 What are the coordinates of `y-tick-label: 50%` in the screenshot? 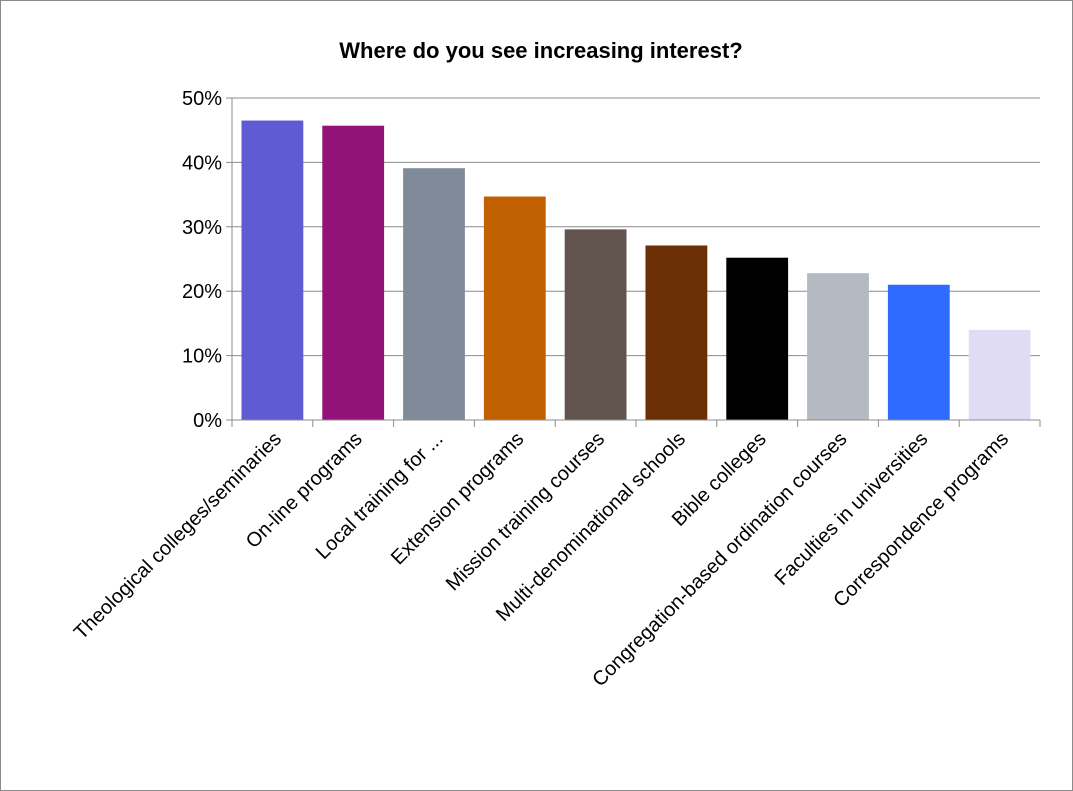 It's located at (202, 99).